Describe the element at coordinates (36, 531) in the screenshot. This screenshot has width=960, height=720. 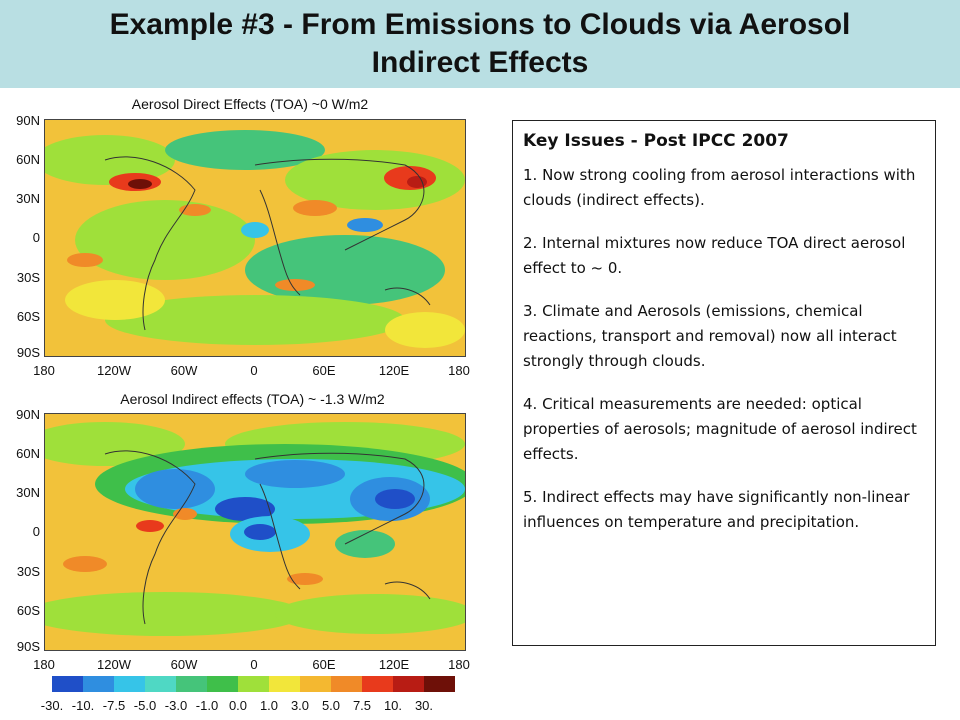
I see `indirect-y-label: 0` at that location.